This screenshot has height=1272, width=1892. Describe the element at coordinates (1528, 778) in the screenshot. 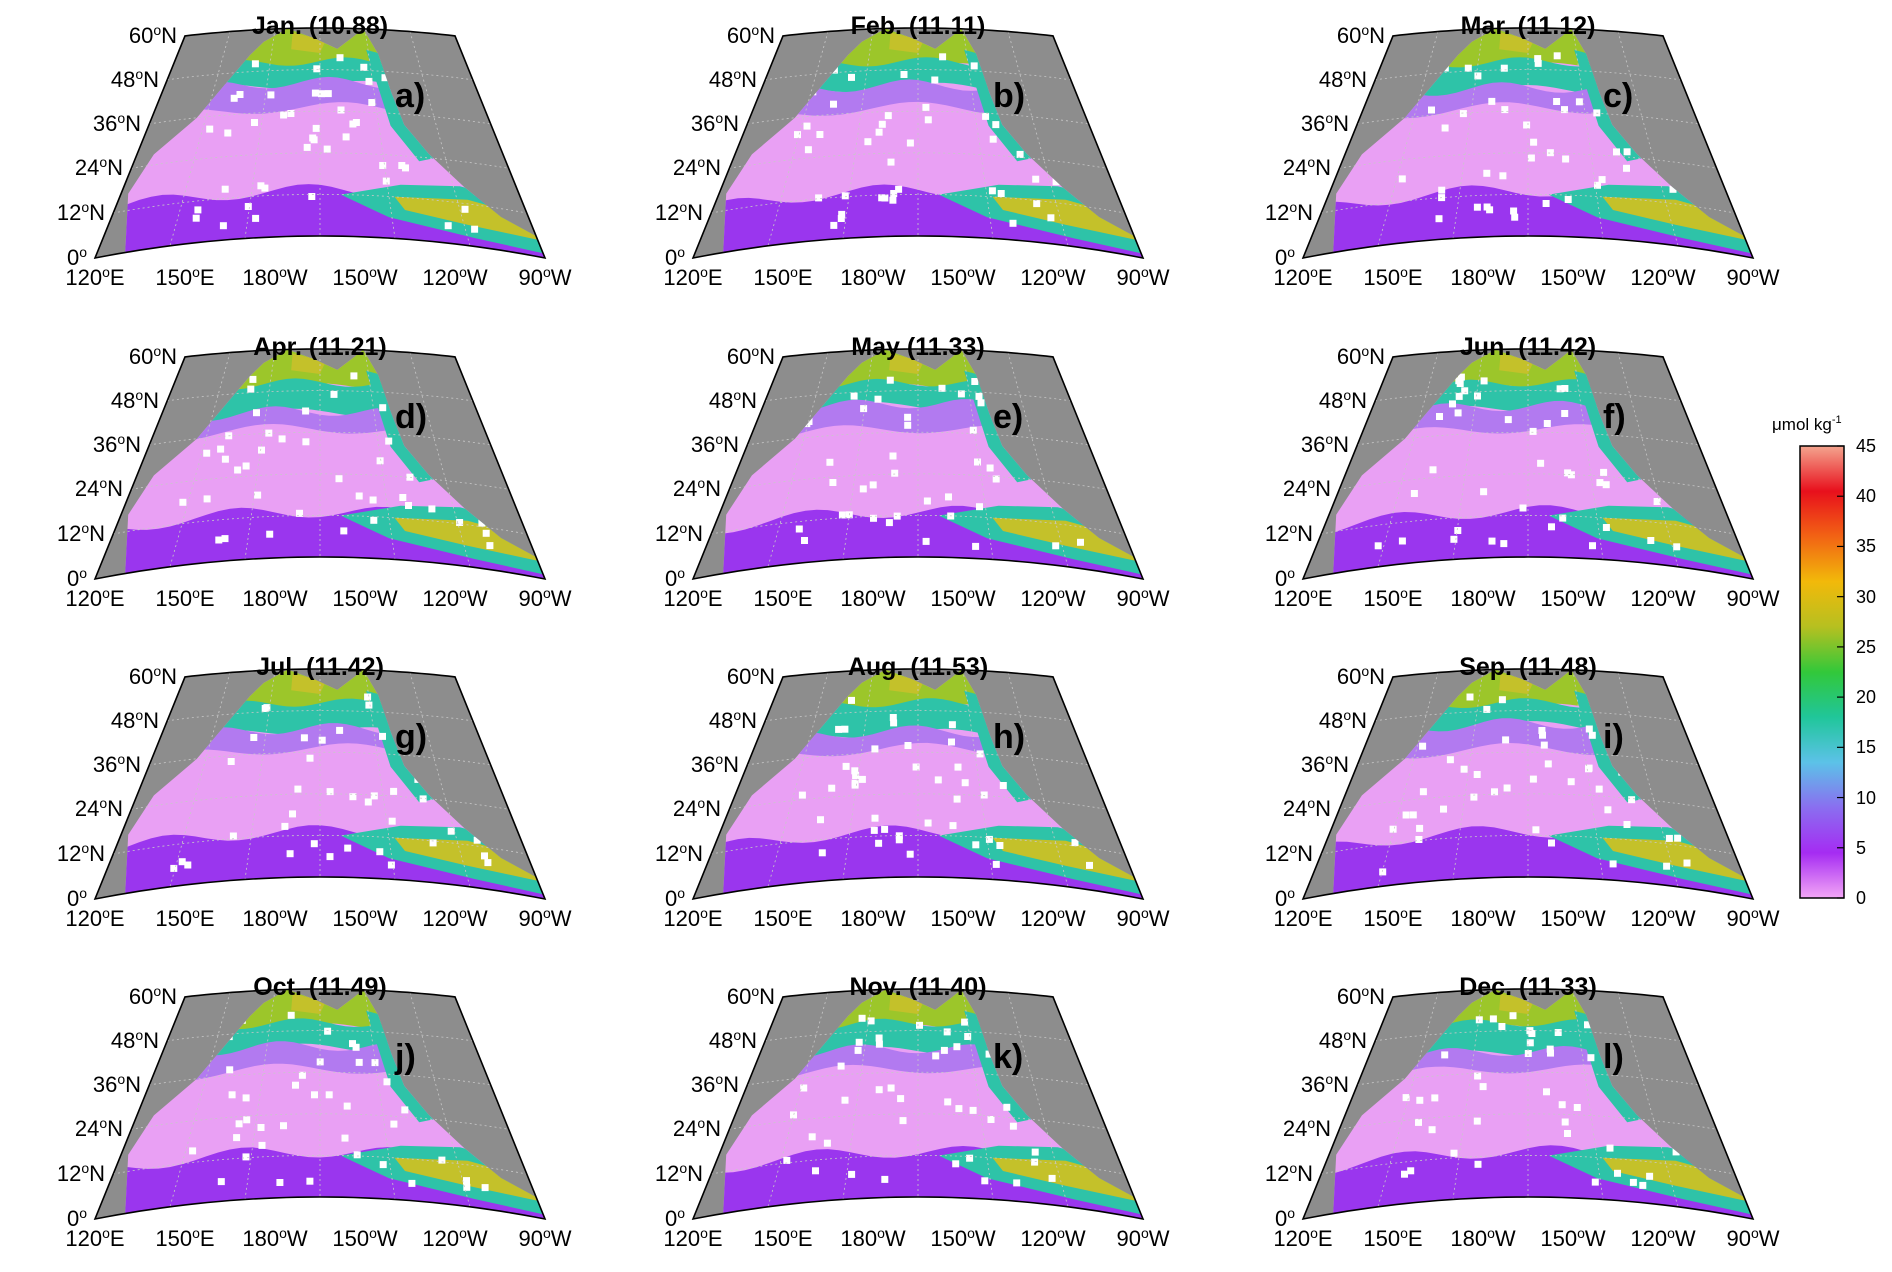

I see `graticule` at that location.